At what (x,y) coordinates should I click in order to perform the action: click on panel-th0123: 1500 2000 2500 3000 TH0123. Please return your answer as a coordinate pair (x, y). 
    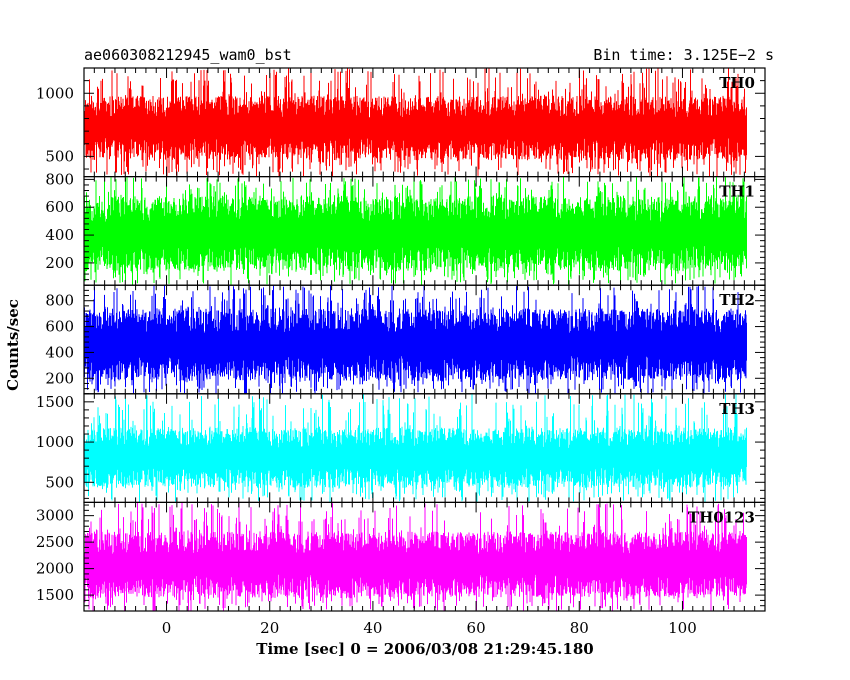
    Looking at the image, I should click on (401, 556).